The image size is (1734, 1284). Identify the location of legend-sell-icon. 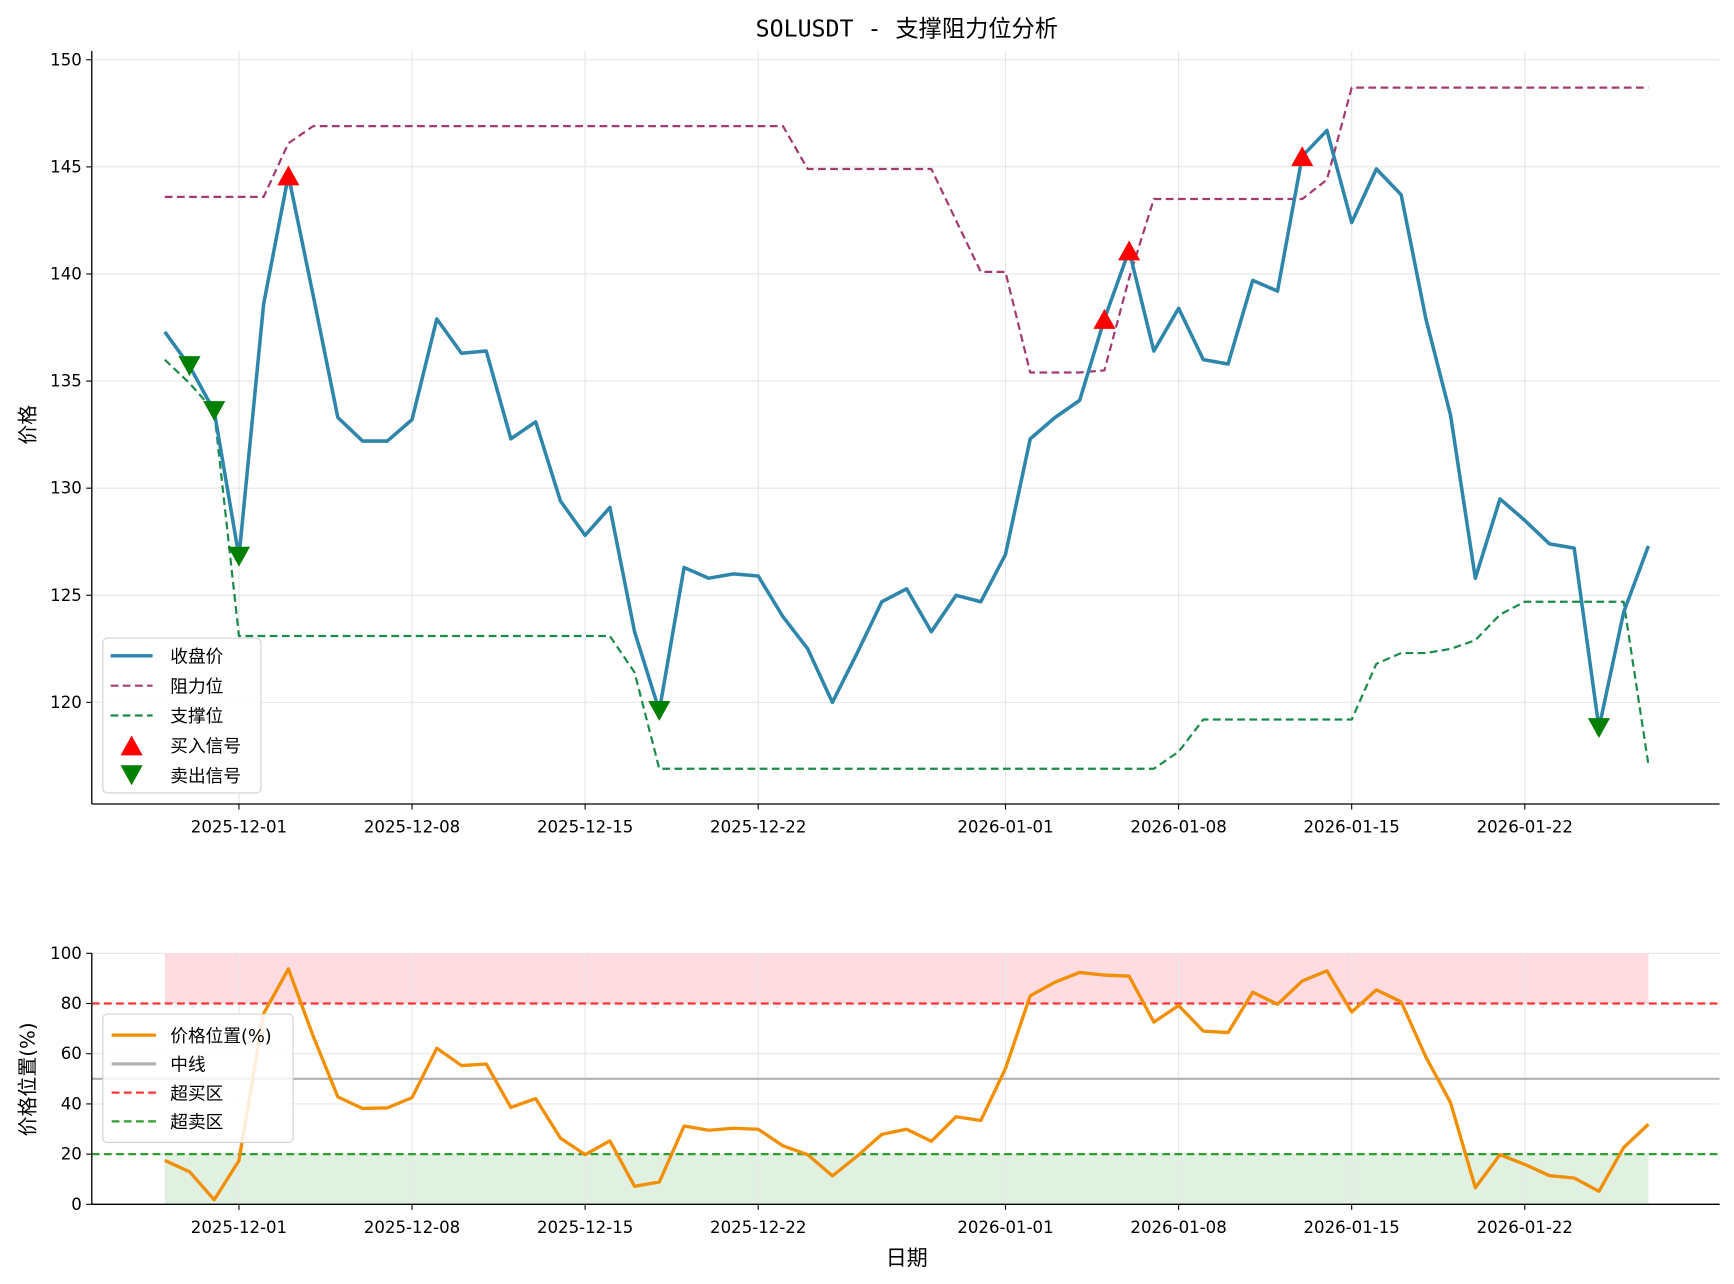
(131, 775).